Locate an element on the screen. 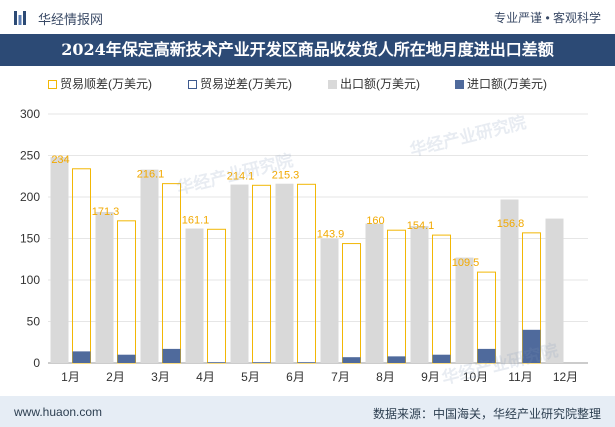  x-tick-label: 5月 is located at coordinates (250, 377).